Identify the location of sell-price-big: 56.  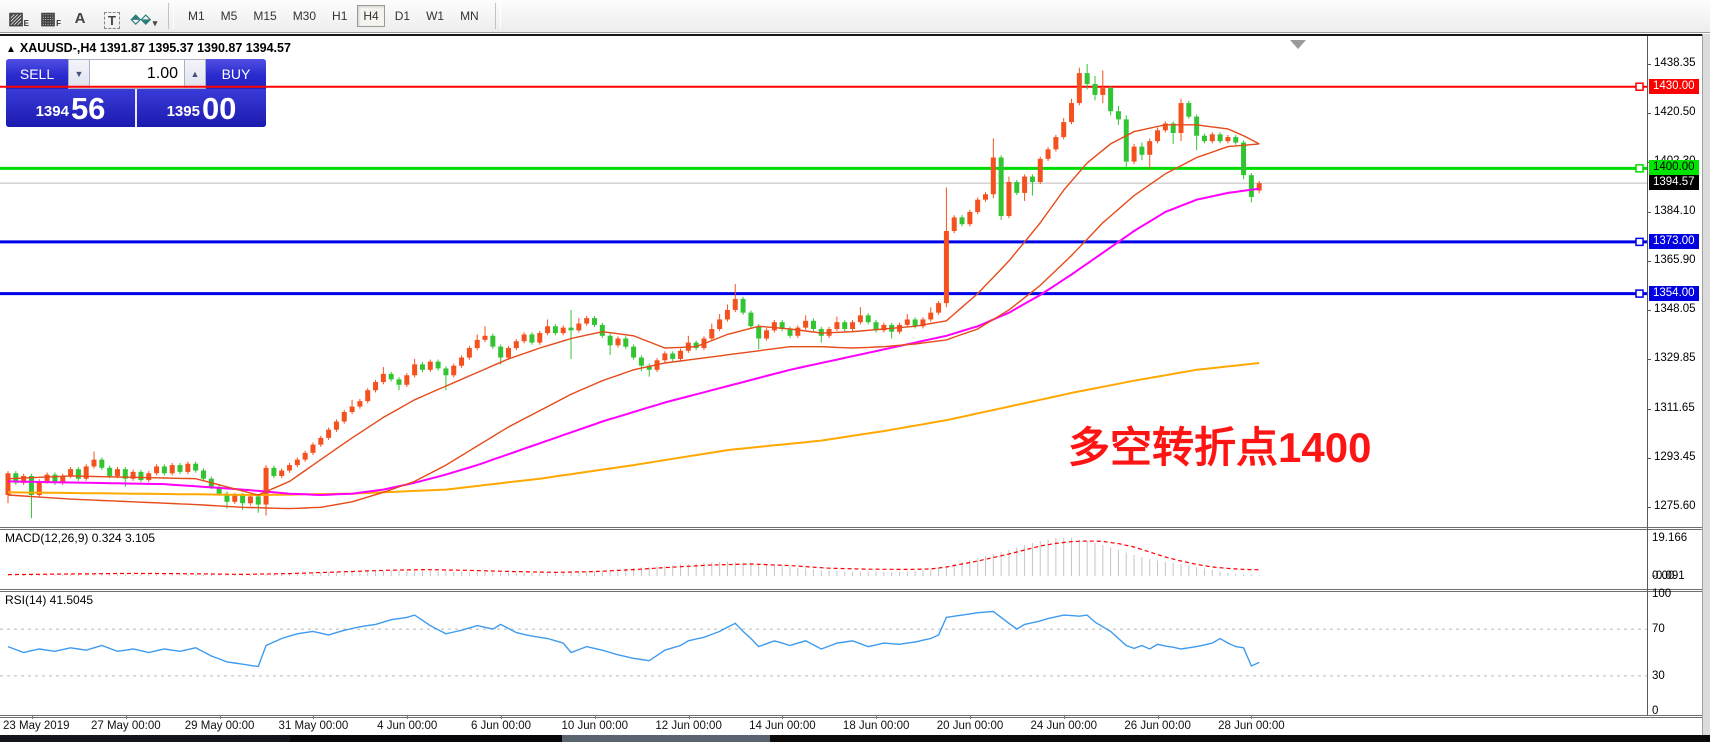
(88, 108).